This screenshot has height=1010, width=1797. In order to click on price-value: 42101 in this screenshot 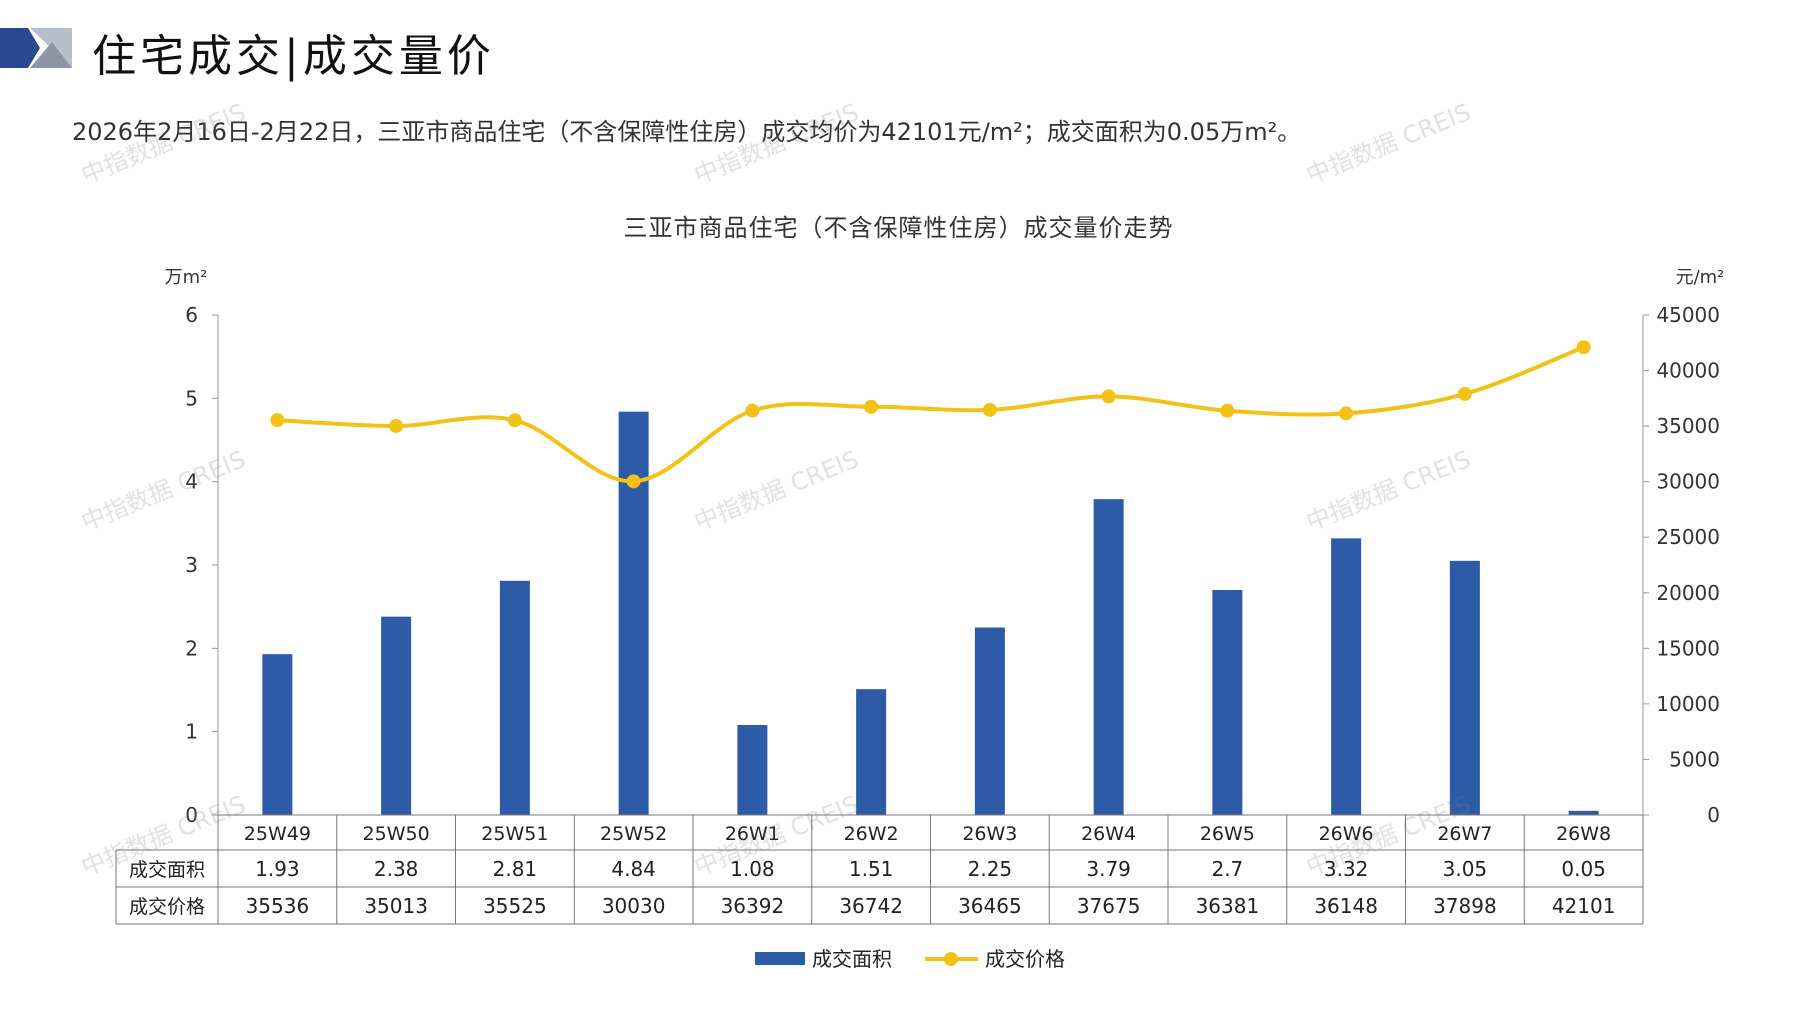, I will do `click(1584, 906)`.